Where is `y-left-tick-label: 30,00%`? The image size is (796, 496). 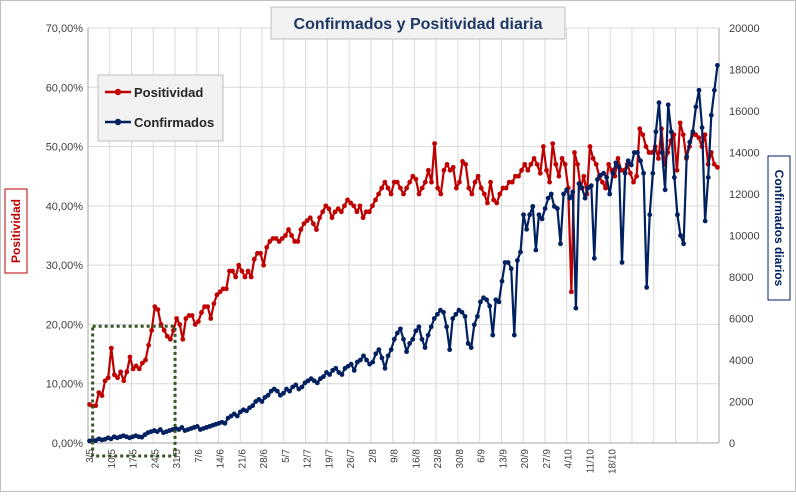
y-left-tick-label: 30,00% is located at coordinates (65, 266).